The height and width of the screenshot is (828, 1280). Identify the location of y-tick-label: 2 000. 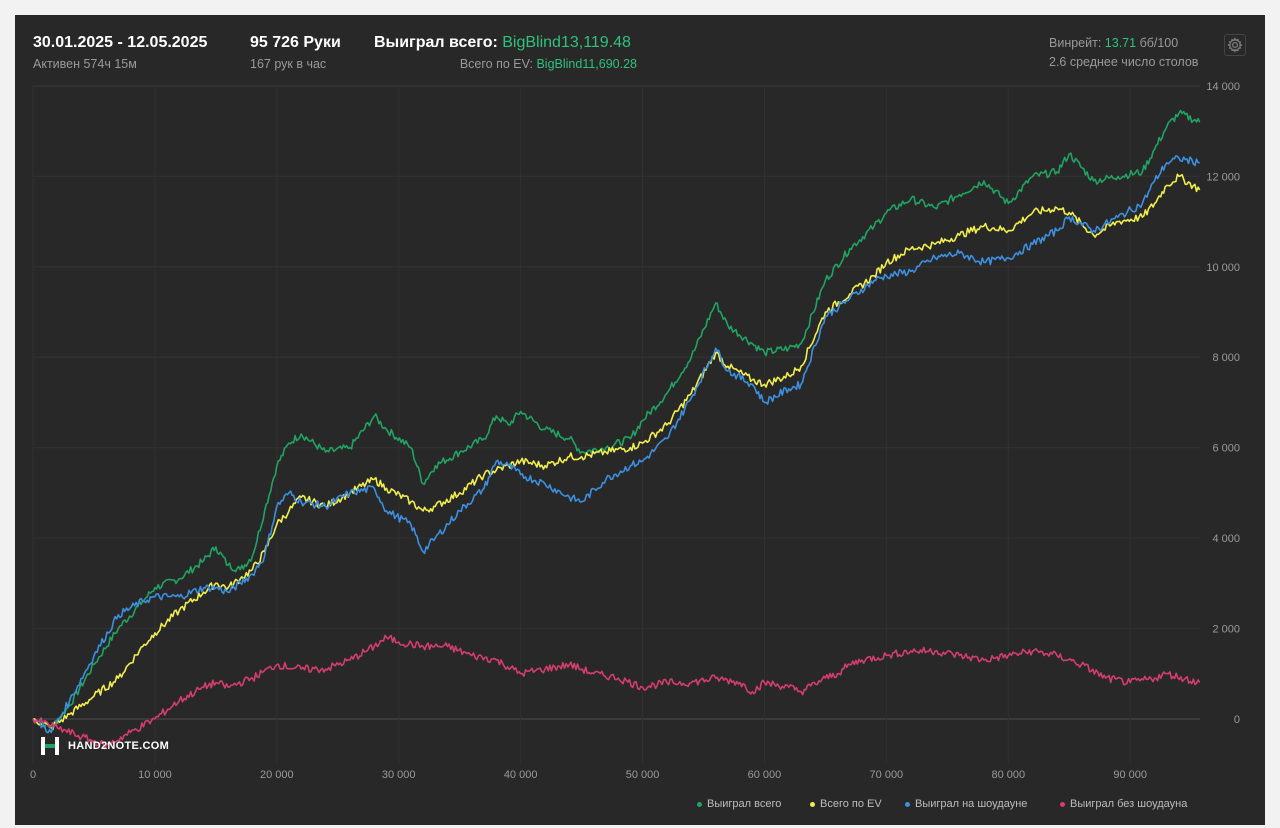
(1226, 629).